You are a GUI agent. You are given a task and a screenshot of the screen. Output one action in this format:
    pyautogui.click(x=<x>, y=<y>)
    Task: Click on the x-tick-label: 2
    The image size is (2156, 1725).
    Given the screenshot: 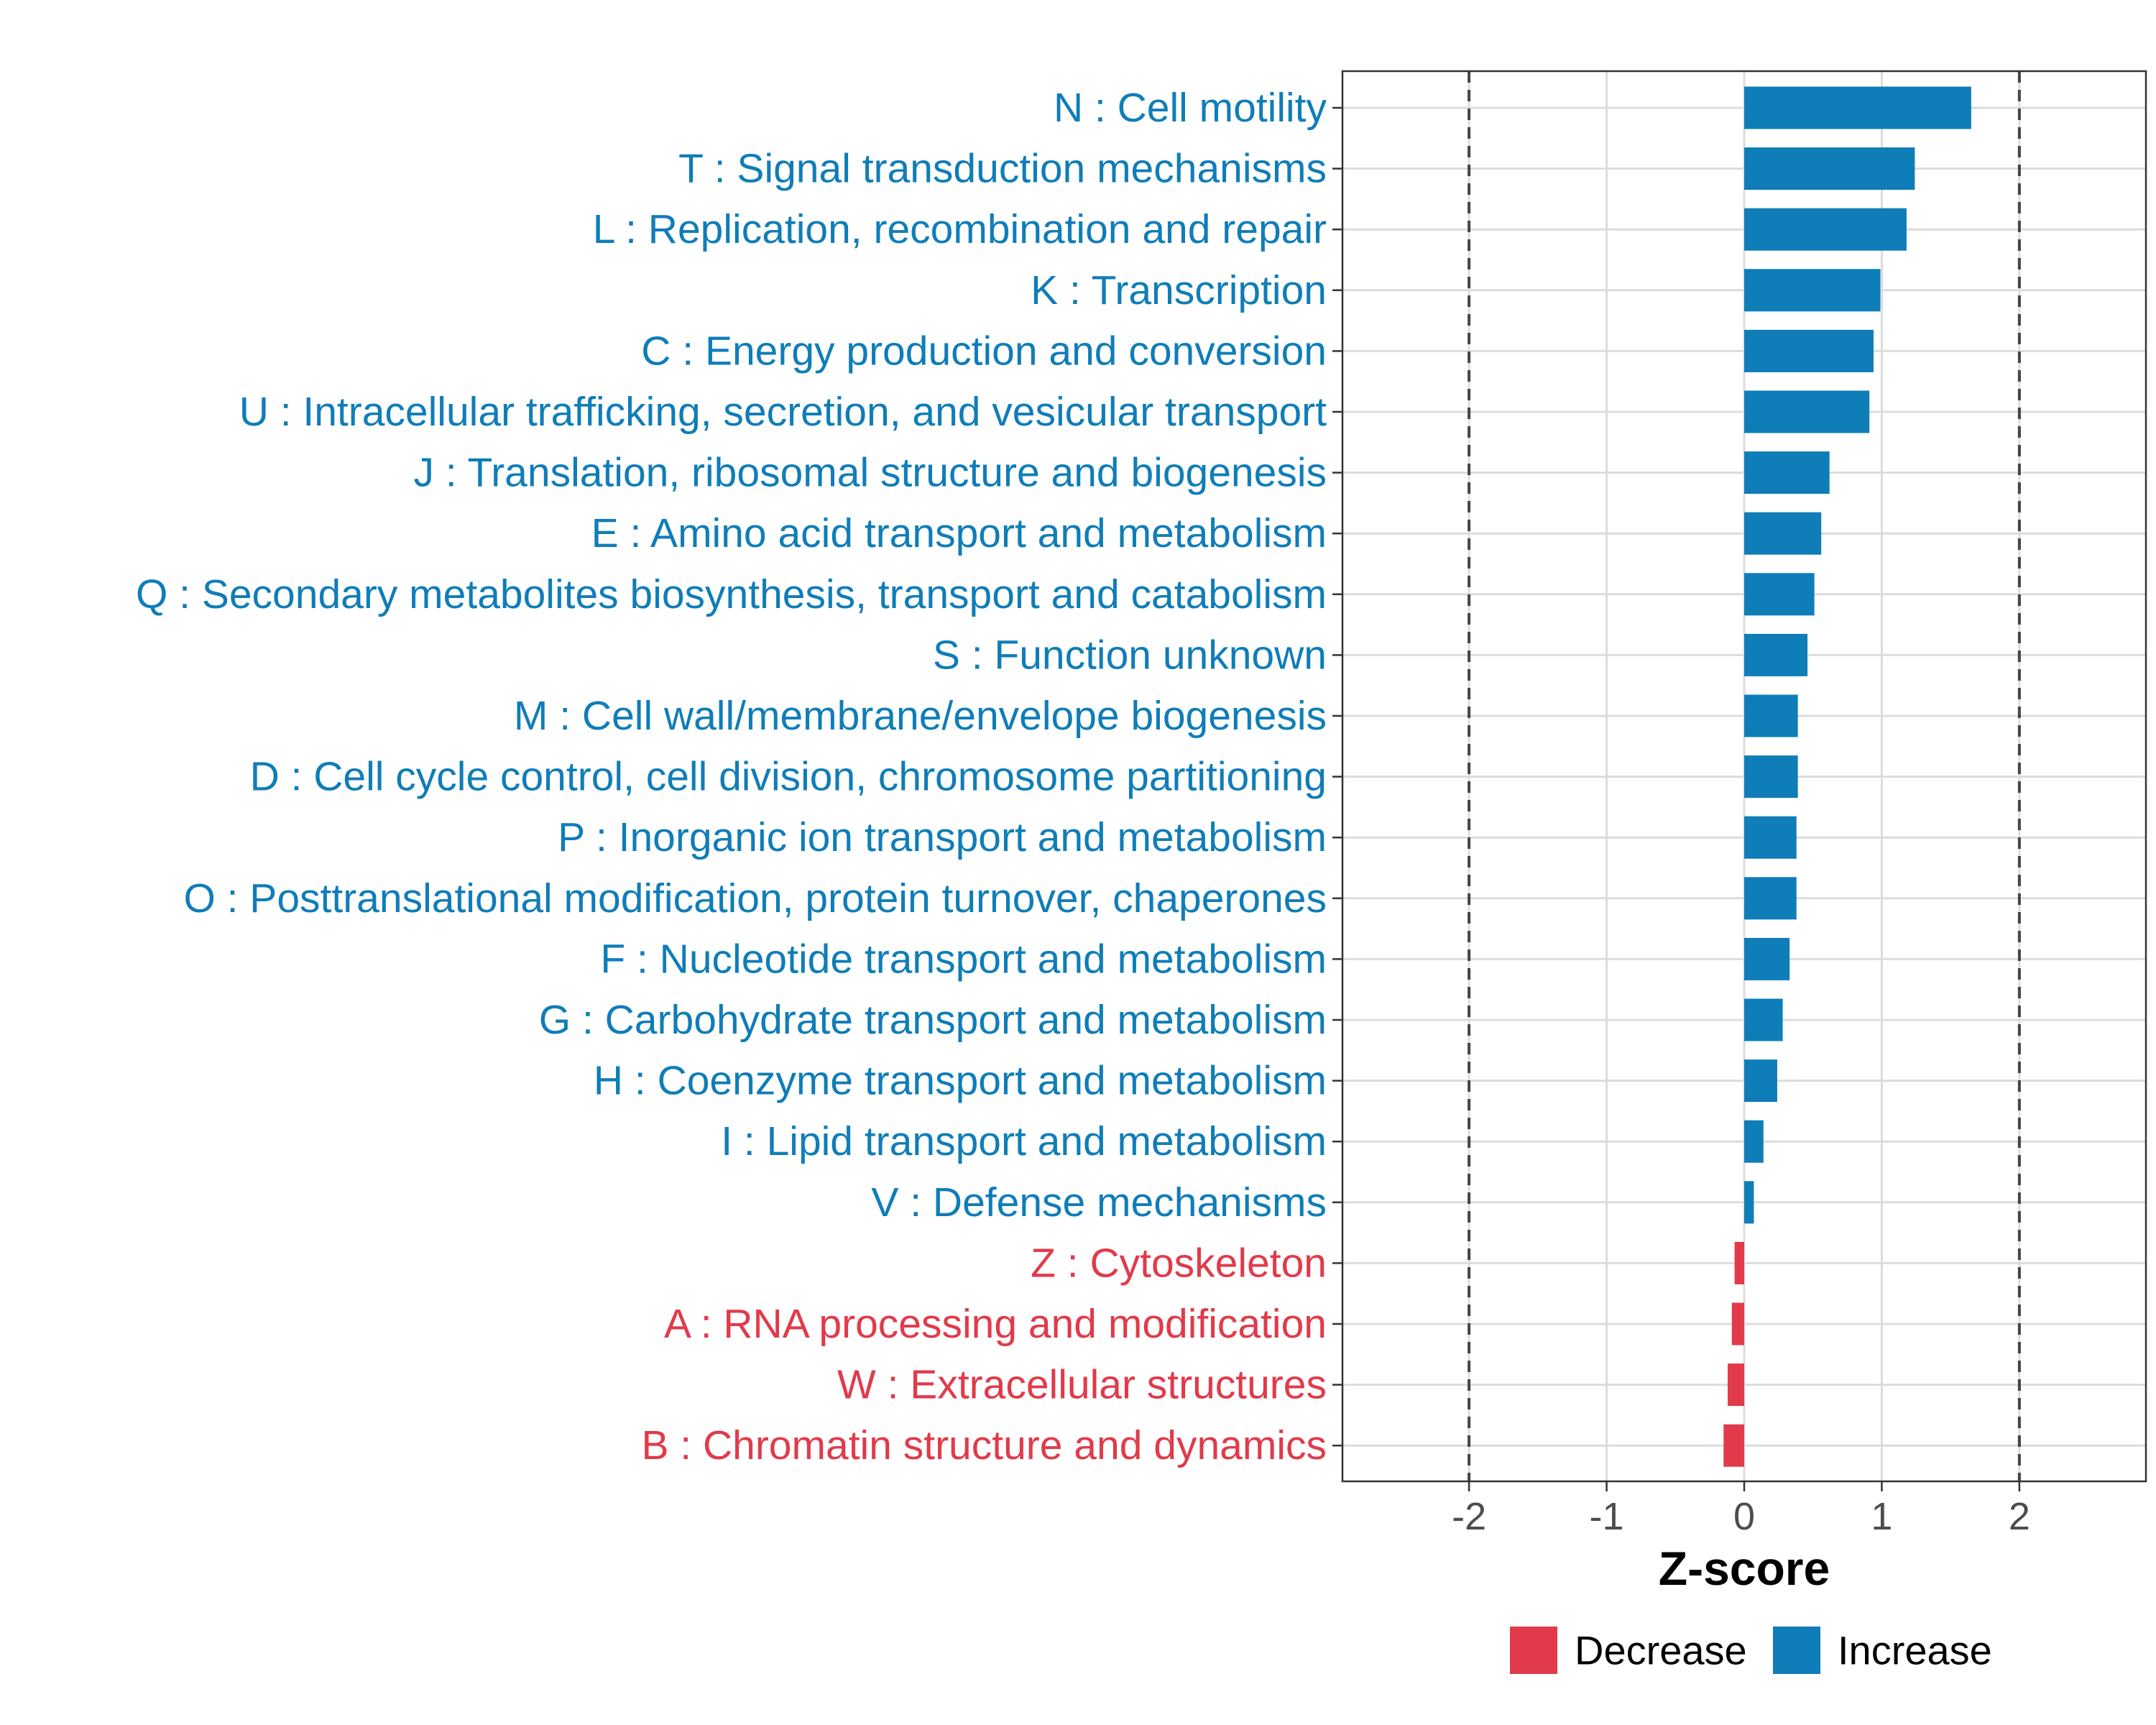 What is the action you would take?
    pyautogui.click(x=2019, y=1516)
    